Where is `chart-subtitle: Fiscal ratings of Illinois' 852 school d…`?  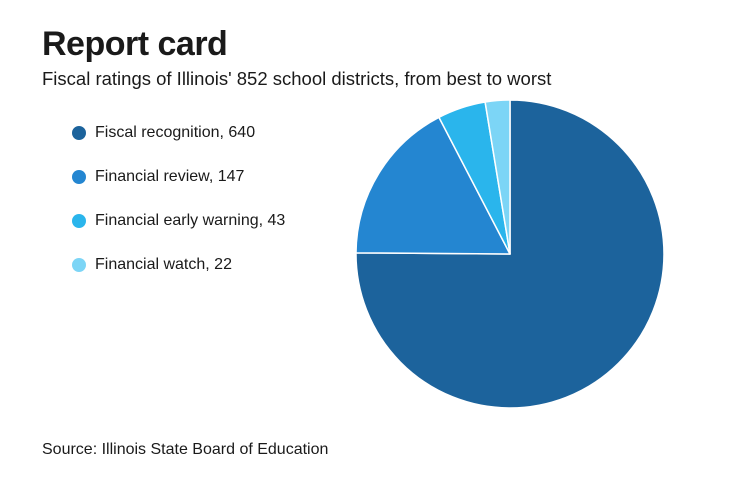
chart-subtitle: Fiscal ratings of Illinois' 852 school d… is located at coordinates (297, 78).